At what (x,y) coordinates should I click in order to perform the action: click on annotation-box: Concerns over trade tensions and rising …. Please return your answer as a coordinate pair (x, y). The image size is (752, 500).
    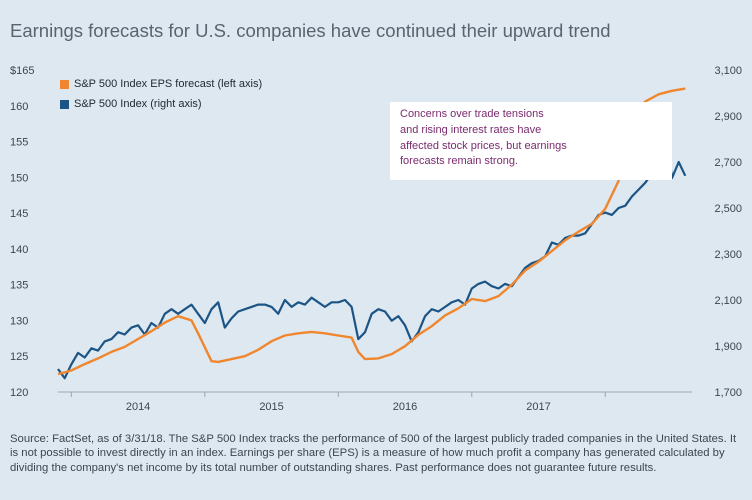
    Looking at the image, I should click on (531, 141).